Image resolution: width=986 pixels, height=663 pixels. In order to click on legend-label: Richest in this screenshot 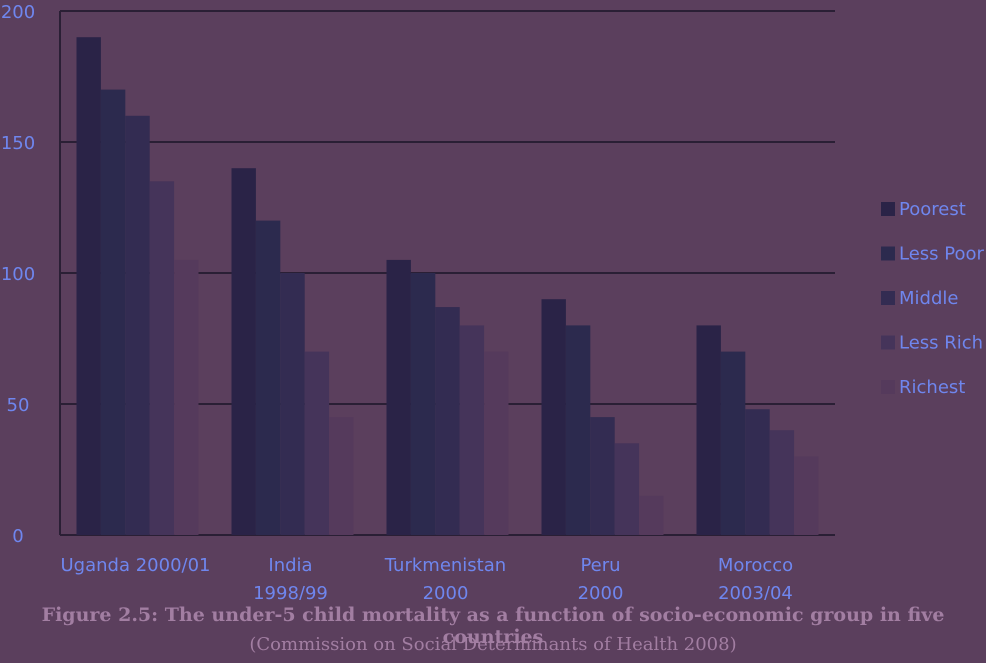, I will do `click(932, 387)`.